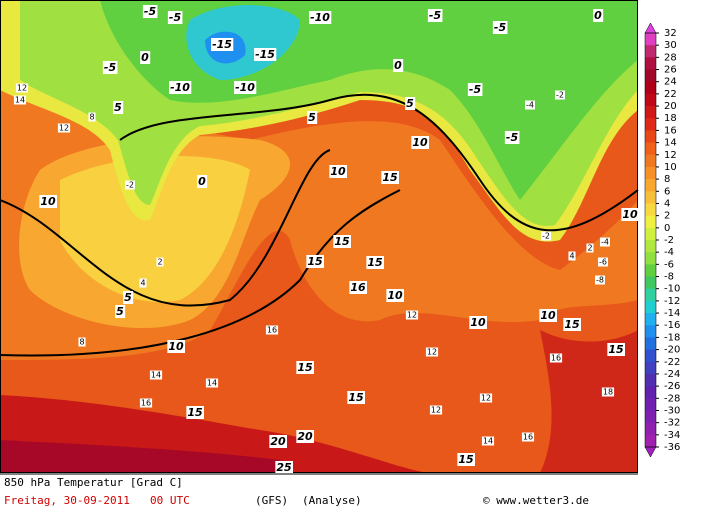 The height and width of the screenshot is (513, 704). I want to click on colorbar-tick-label: 0, so click(667, 228).